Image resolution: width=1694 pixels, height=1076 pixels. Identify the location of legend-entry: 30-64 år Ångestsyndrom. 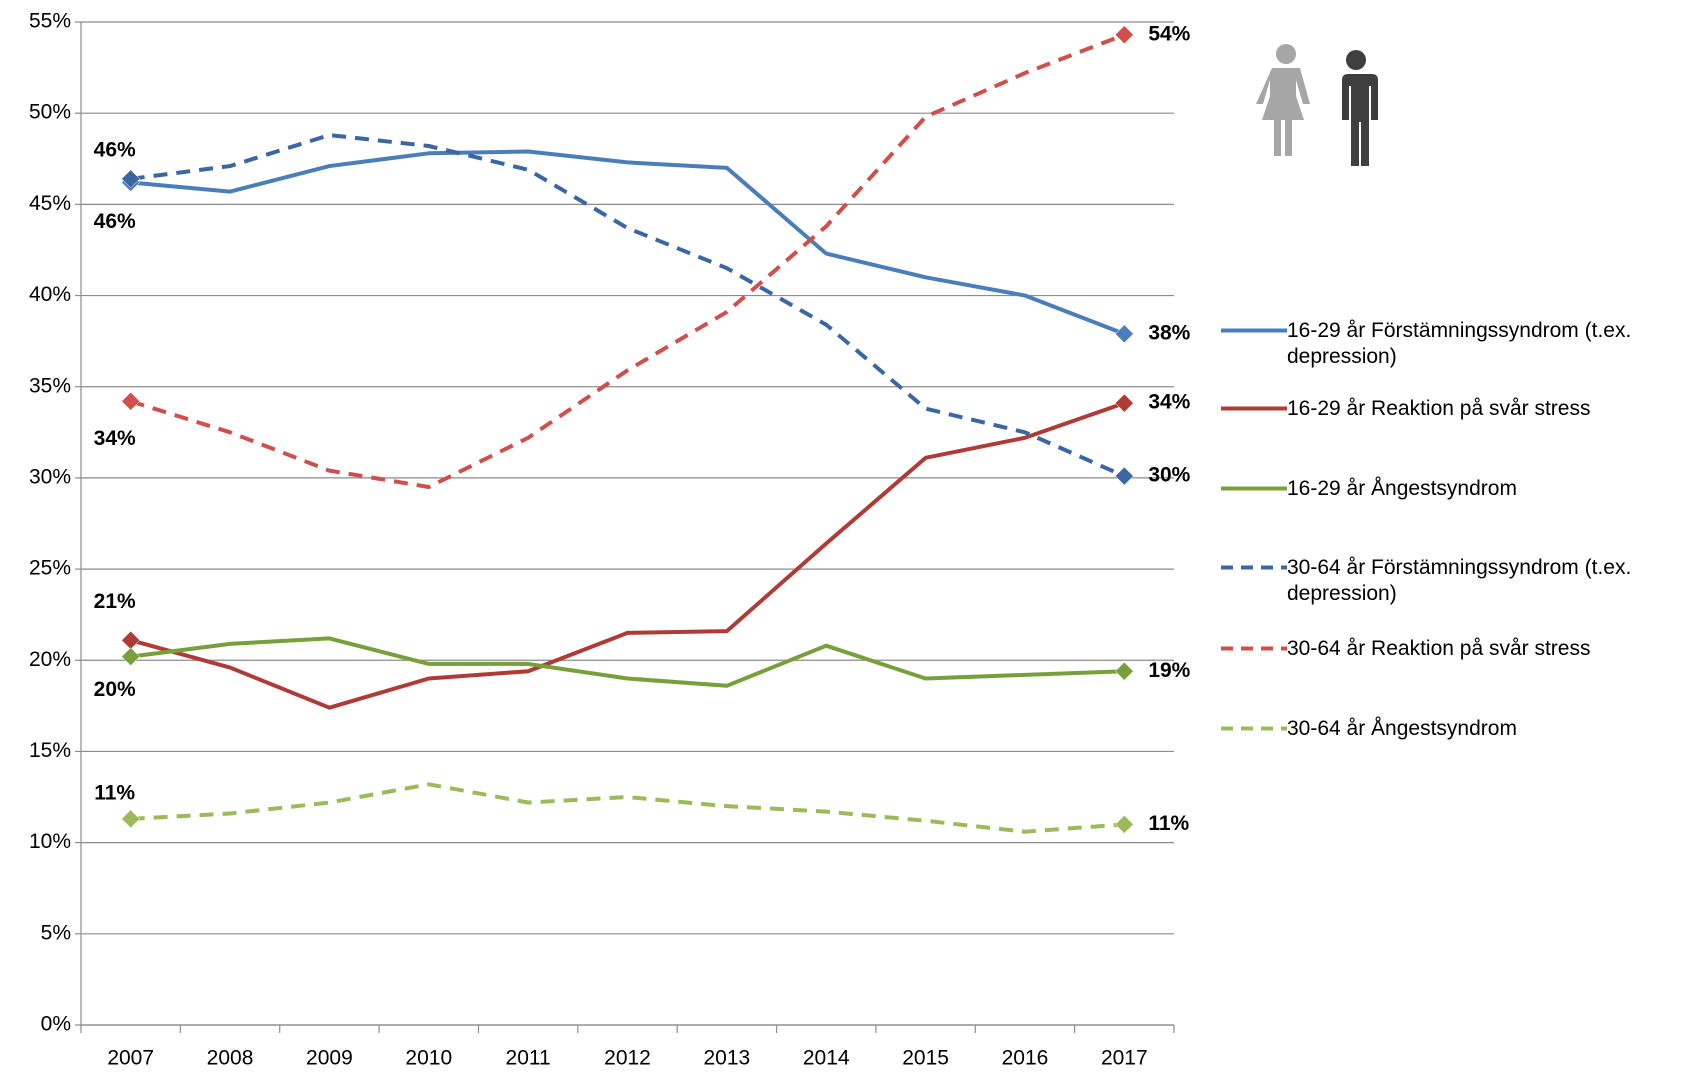
(1456, 729).